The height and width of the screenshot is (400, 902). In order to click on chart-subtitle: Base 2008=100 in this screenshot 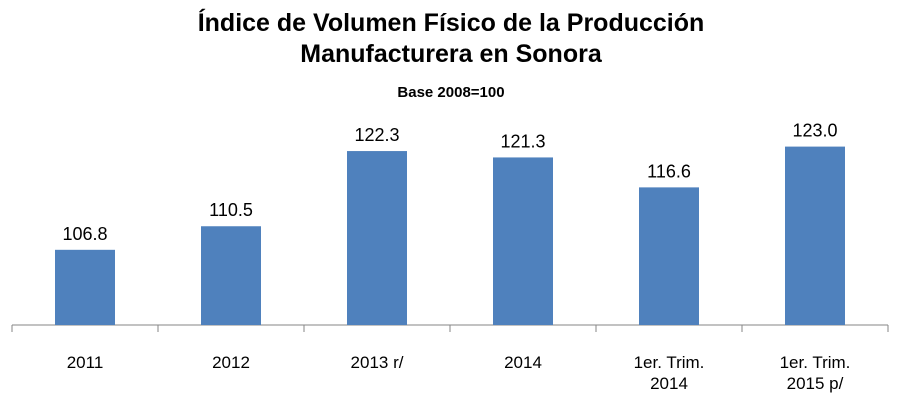, I will do `click(451, 92)`.